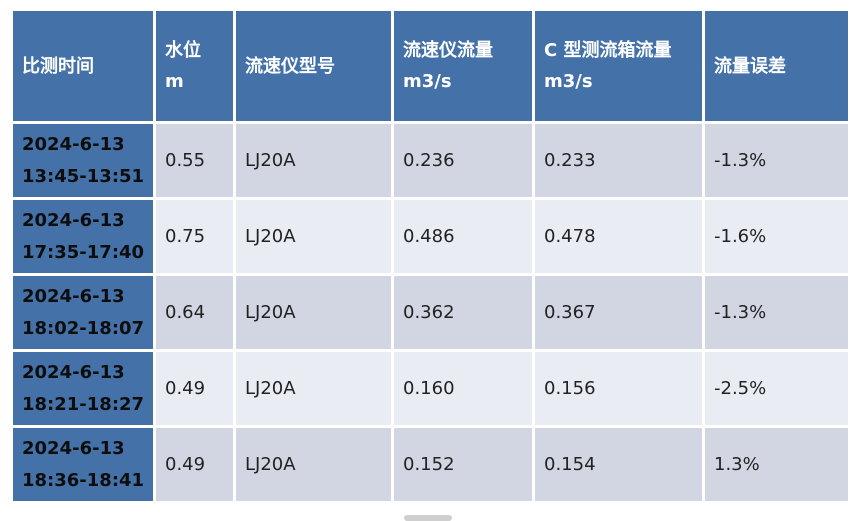 The height and width of the screenshot is (521, 858). Describe the element at coordinates (776, 388) in the screenshot. I see `cell-flow-error: -2.5%` at that location.